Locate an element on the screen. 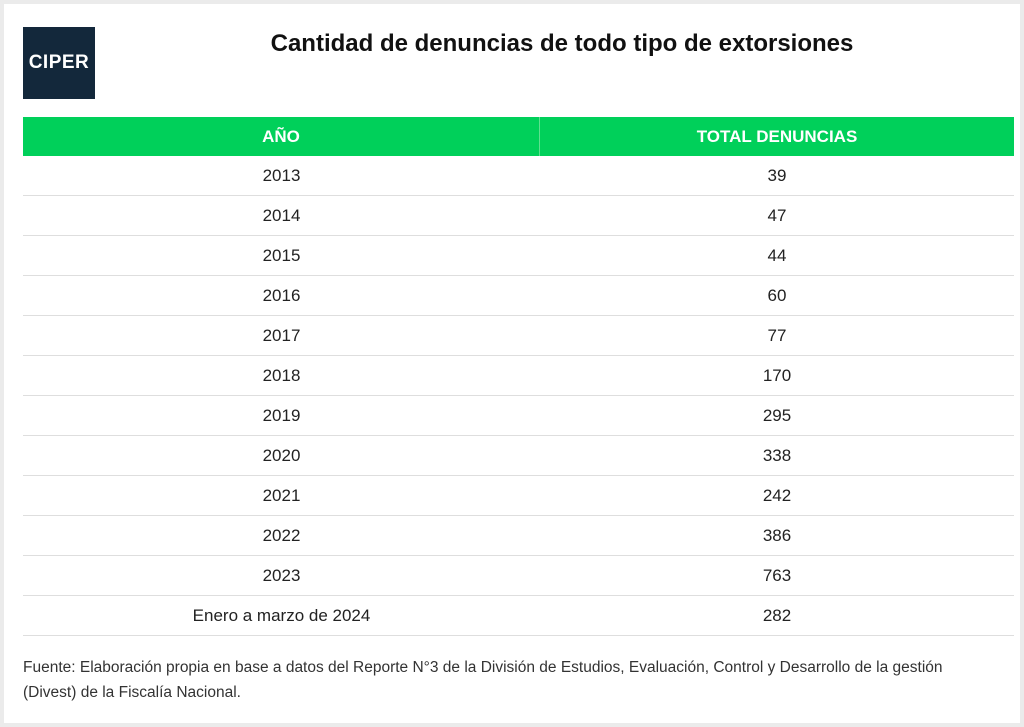  table-row: 2017 77 is located at coordinates (518, 336).